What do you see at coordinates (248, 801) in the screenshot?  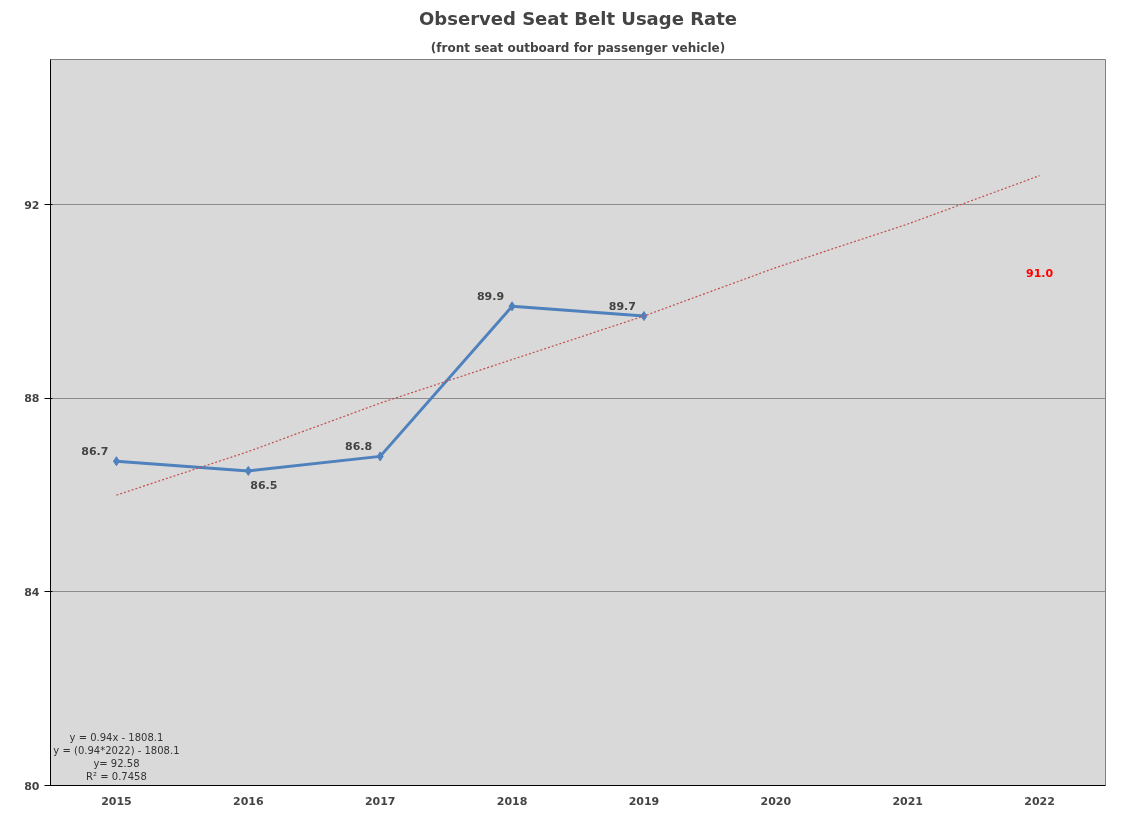 I see `x-tick-label: 2016` at bounding box center [248, 801].